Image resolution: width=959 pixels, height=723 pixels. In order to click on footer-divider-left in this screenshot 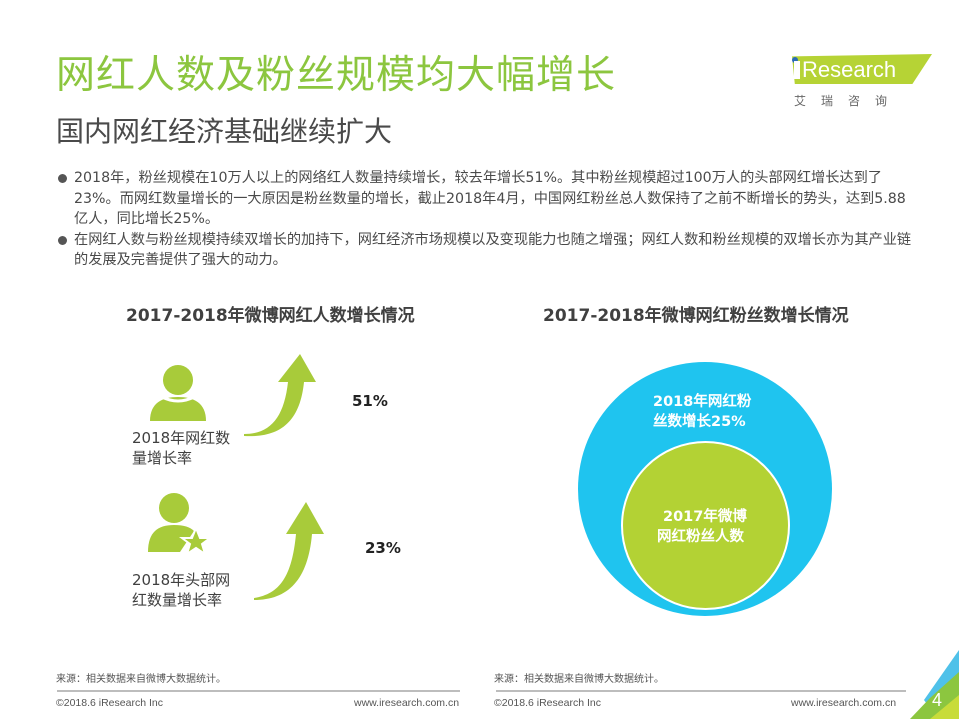, I will do `click(258, 691)`.